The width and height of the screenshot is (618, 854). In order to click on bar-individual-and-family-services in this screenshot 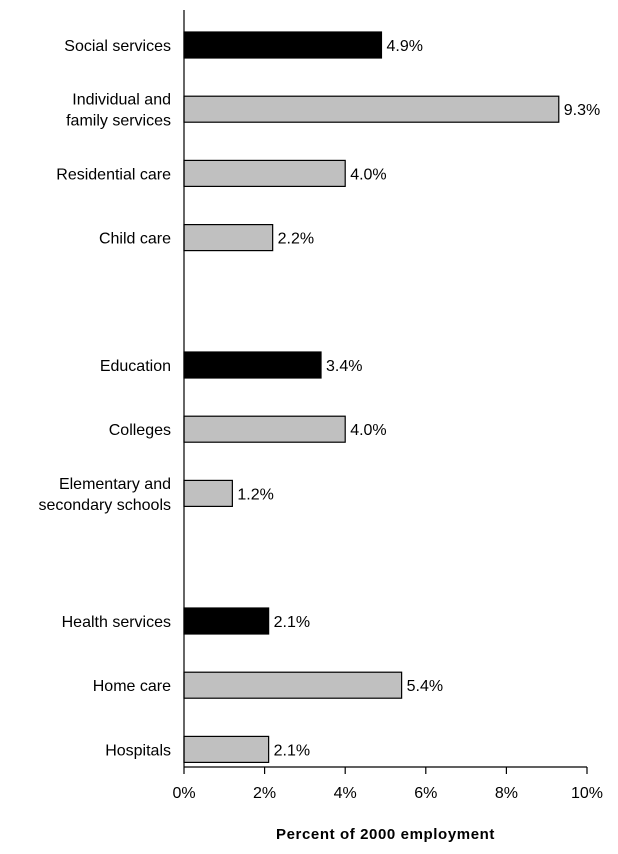, I will do `click(371, 109)`.